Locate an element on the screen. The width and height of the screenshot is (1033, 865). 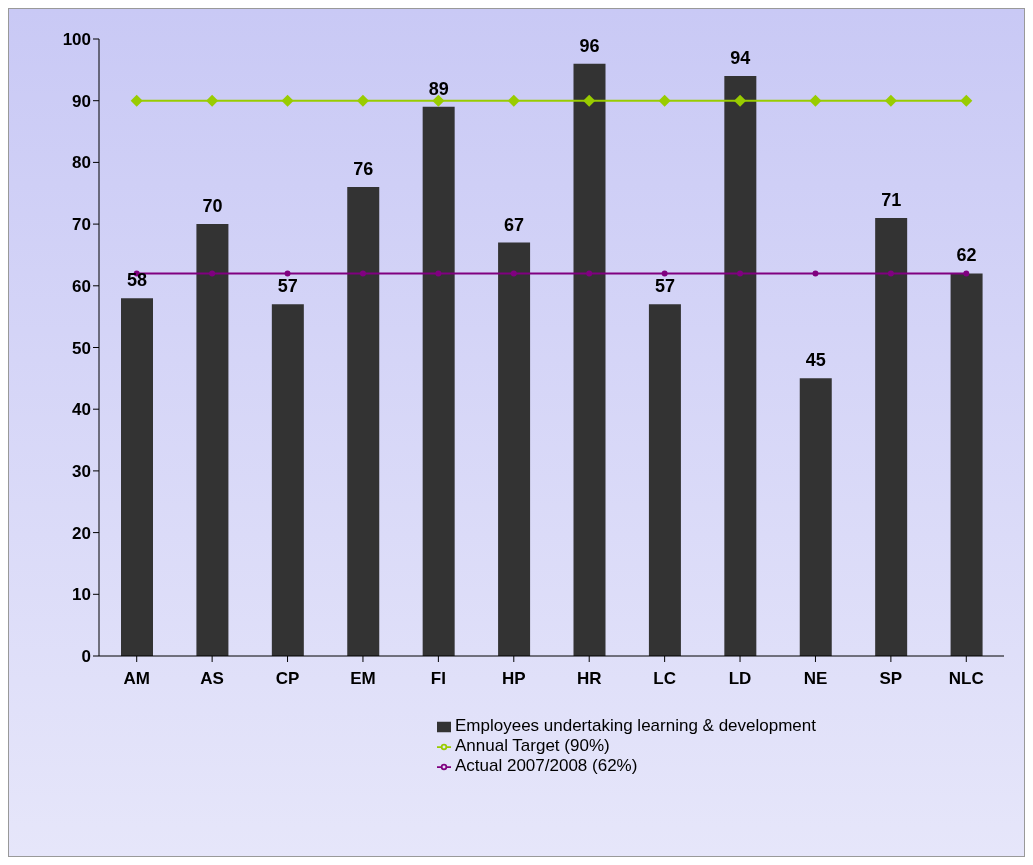
x-tick-label: NLC is located at coordinates (966, 679).